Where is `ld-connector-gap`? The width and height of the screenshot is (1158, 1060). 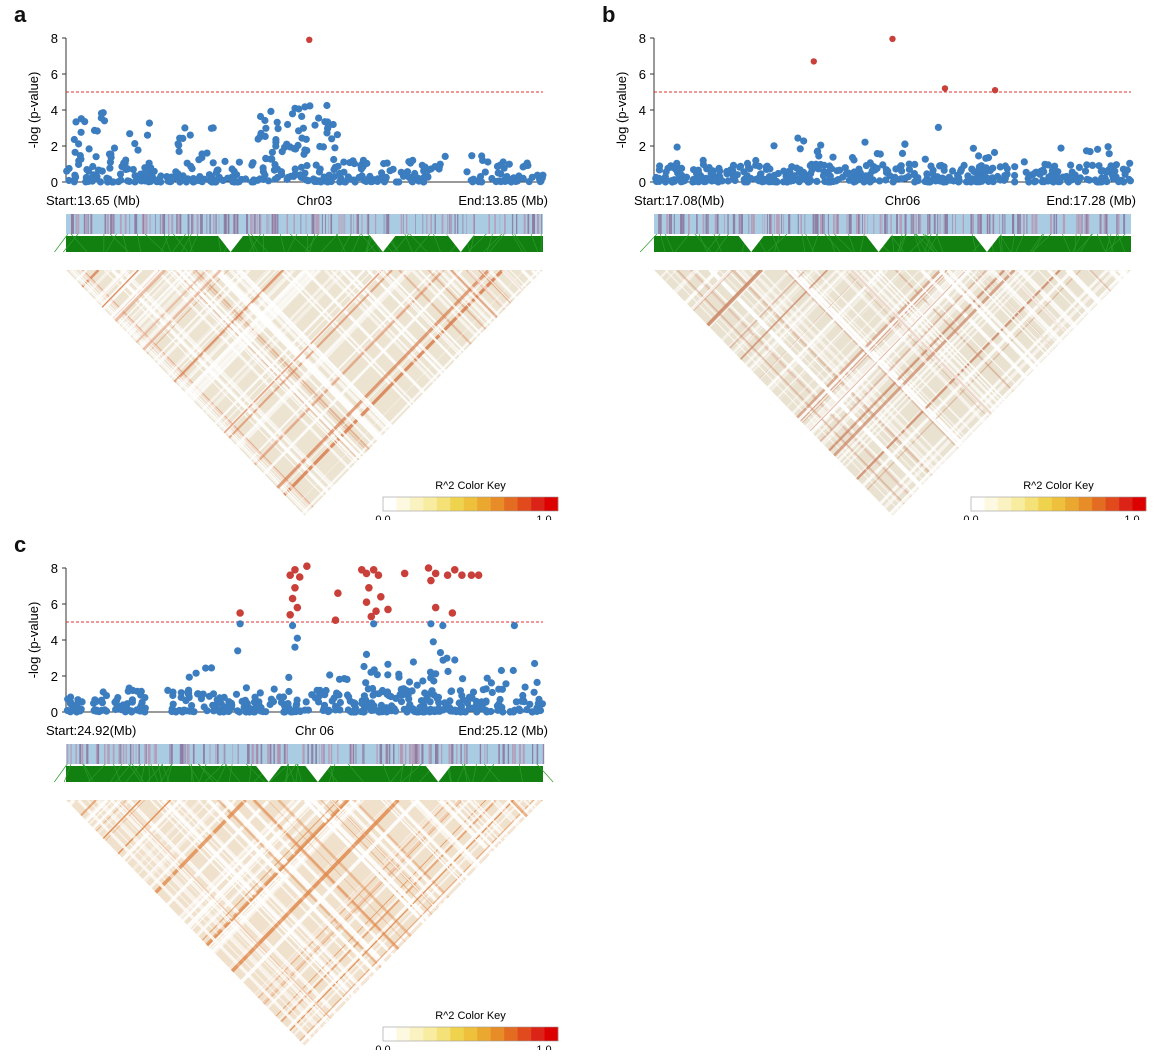
ld-connector-gap is located at coordinates (230, 243).